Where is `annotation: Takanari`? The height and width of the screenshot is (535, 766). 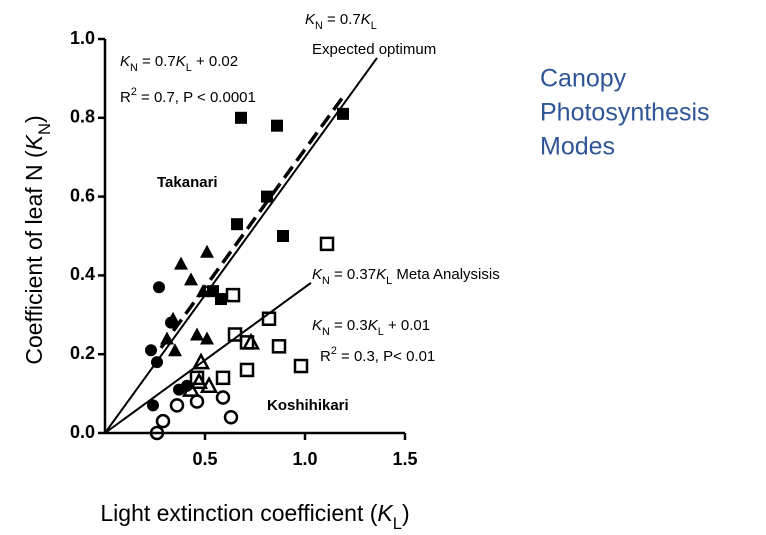
annotation: Takanari is located at coordinates (187, 182).